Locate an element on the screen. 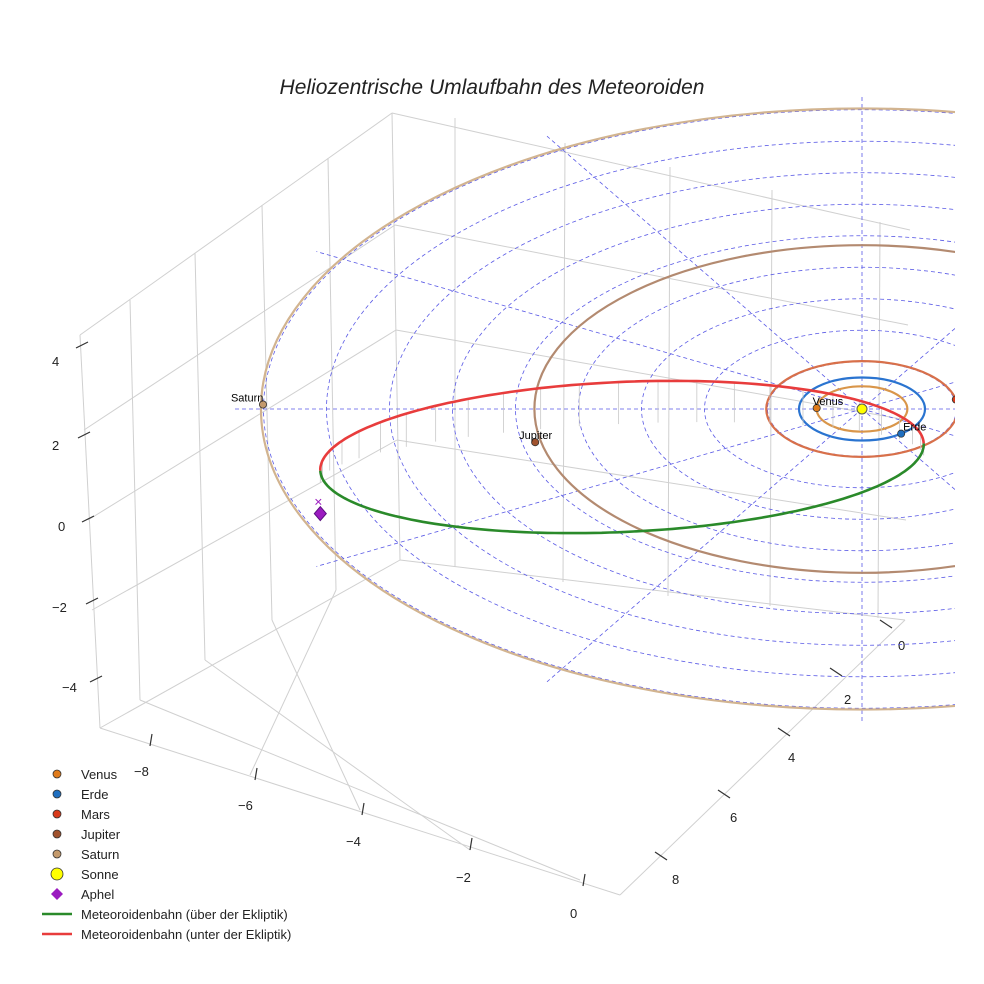  y-tick: 2 is located at coordinates (847, 699).